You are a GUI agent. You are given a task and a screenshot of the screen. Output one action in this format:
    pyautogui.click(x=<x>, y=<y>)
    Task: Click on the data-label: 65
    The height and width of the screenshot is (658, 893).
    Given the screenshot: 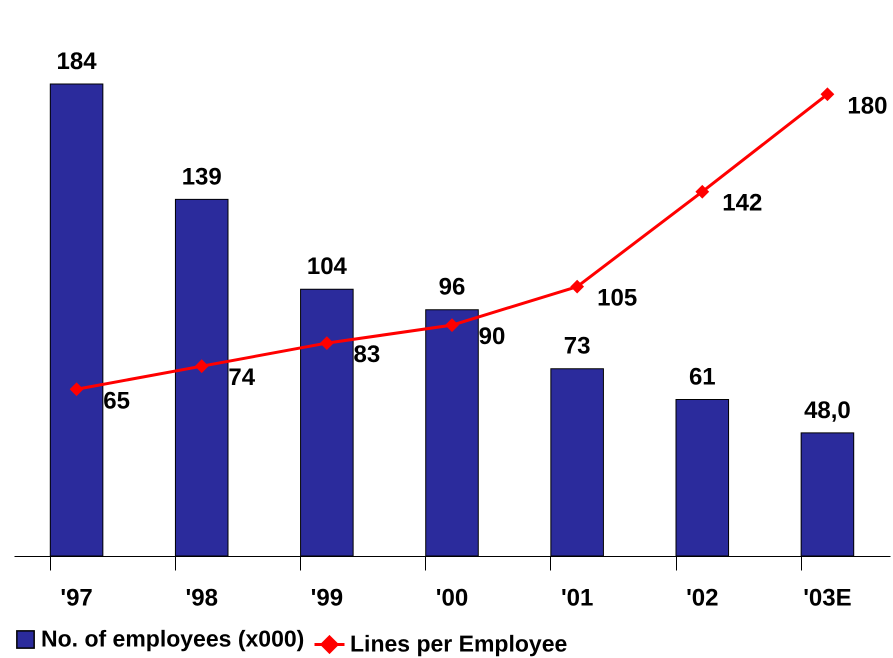 What is the action you would take?
    pyautogui.click(x=116, y=400)
    